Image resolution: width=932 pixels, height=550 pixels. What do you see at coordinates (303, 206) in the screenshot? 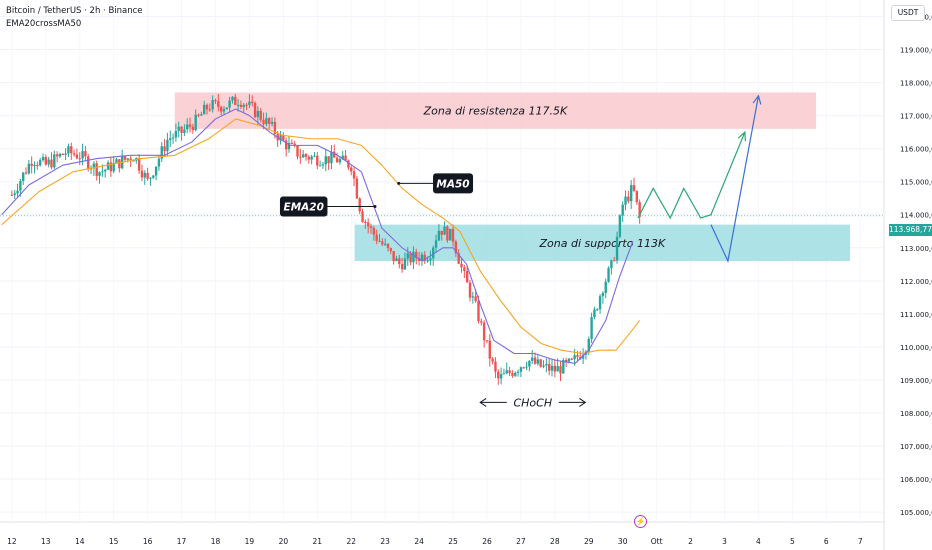
I see `ema20-label-box` at bounding box center [303, 206].